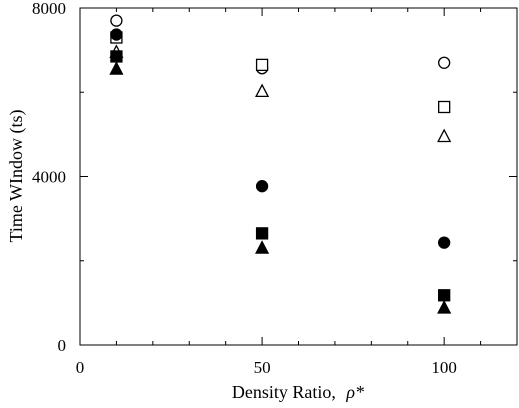 The height and width of the screenshot is (408, 519). I want to click on x-axis-label-text: Density Ratio,, so click(286, 392).